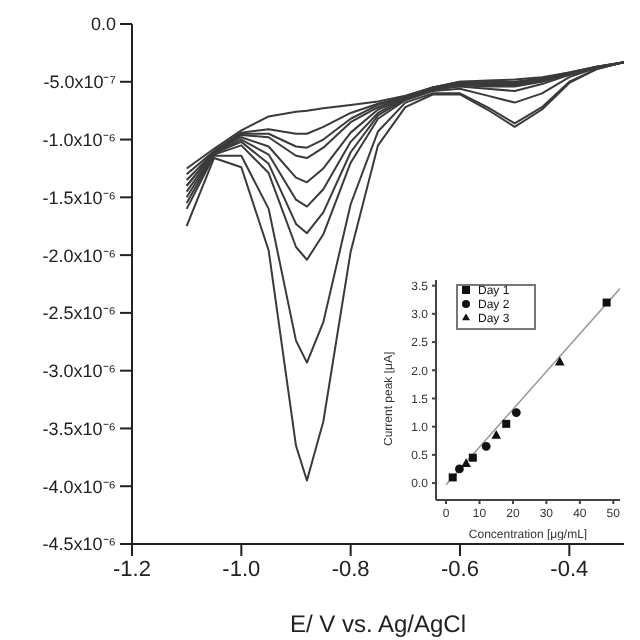 Image resolution: width=640 pixels, height=640 pixels. What do you see at coordinates (79, 544) in the screenshot?
I see `y-tick-label: -4.5x10⁻⁶` at bounding box center [79, 544].